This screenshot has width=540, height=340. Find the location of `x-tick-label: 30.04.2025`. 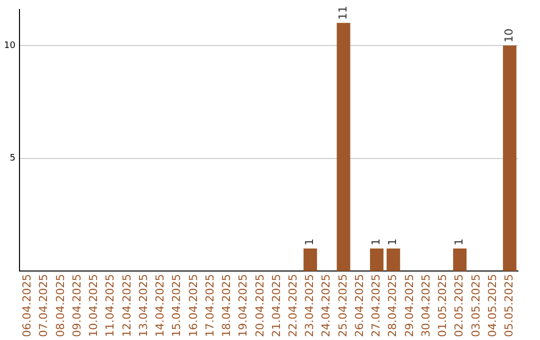

x-tick-label: 30.04.2025 is located at coordinates (425, 306).